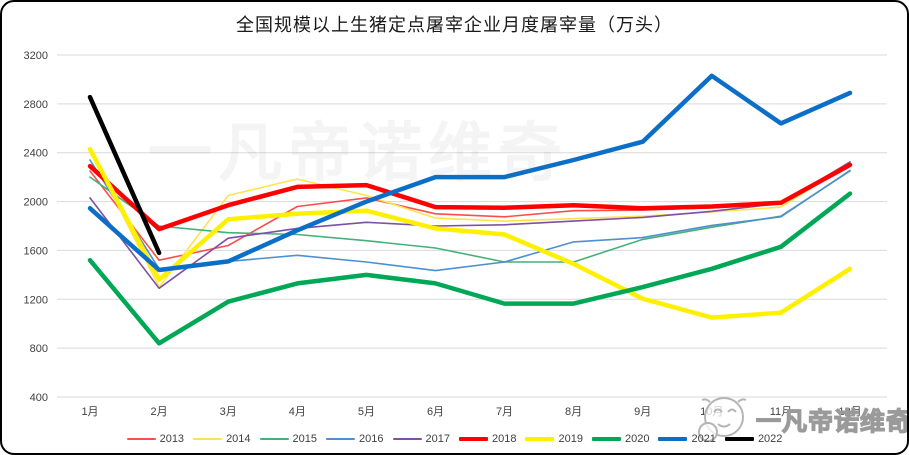 Image resolution: width=909 pixels, height=455 pixels. Describe the element at coordinates (208, 439) in the screenshot. I see `legend-swatch-2014` at that location.